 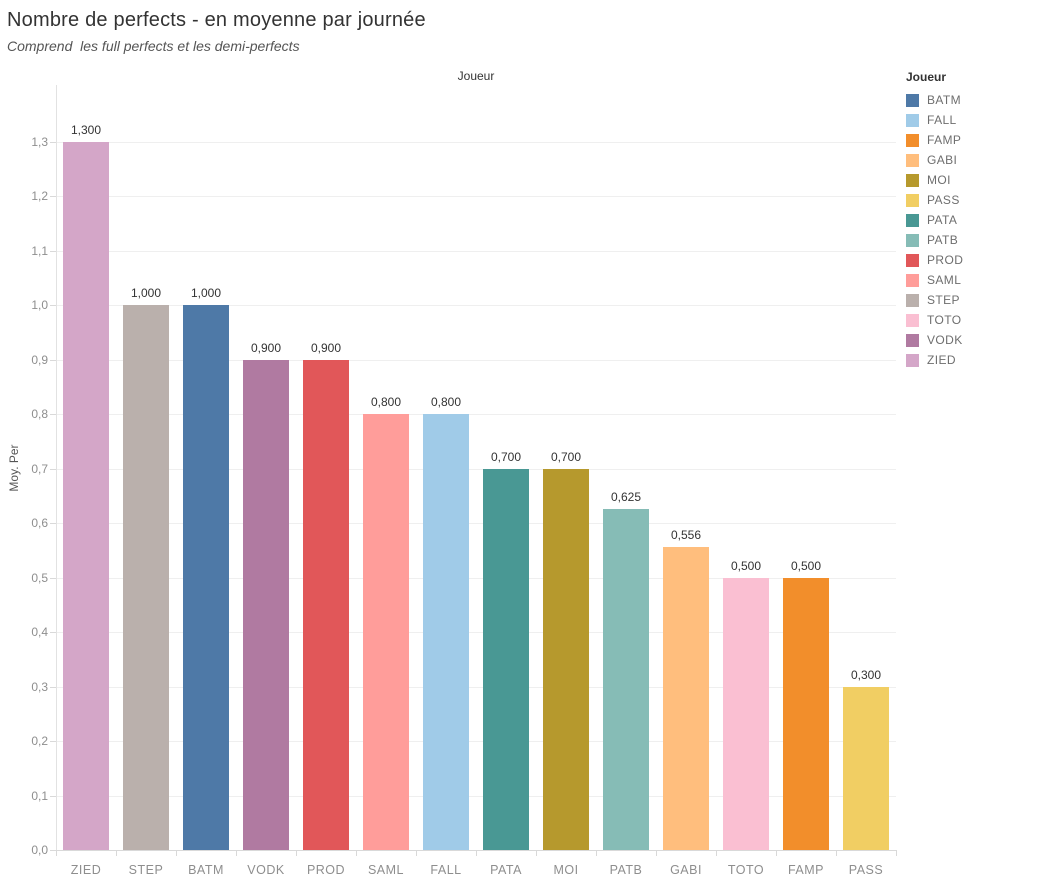 What do you see at coordinates (866, 768) in the screenshot?
I see `bar-pass` at bounding box center [866, 768].